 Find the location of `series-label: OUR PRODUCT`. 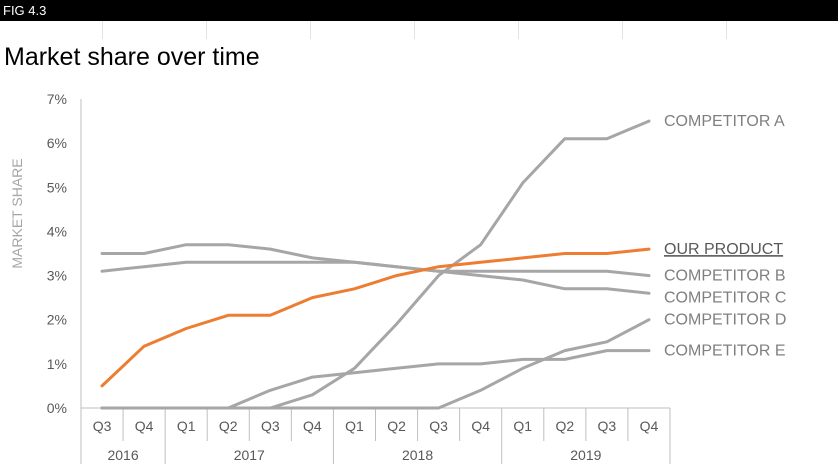

series-label: OUR PRODUCT is located at coordinates (723, 249).